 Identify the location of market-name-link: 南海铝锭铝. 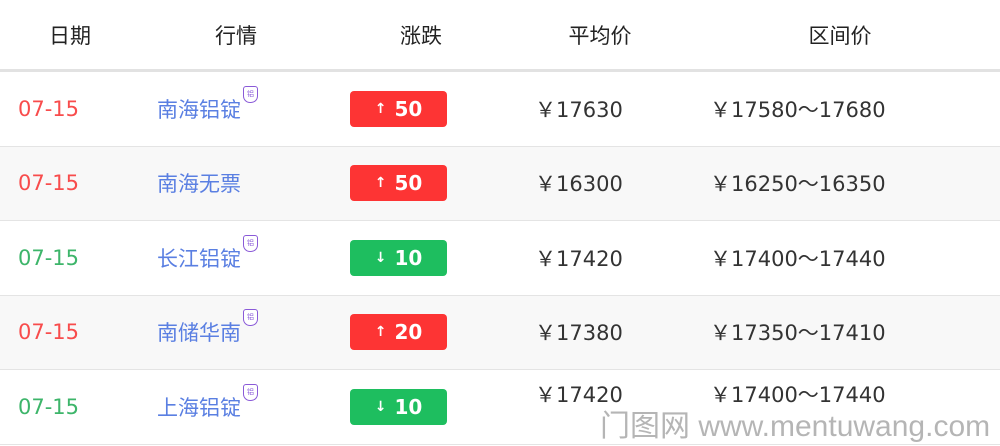
(207, 104).